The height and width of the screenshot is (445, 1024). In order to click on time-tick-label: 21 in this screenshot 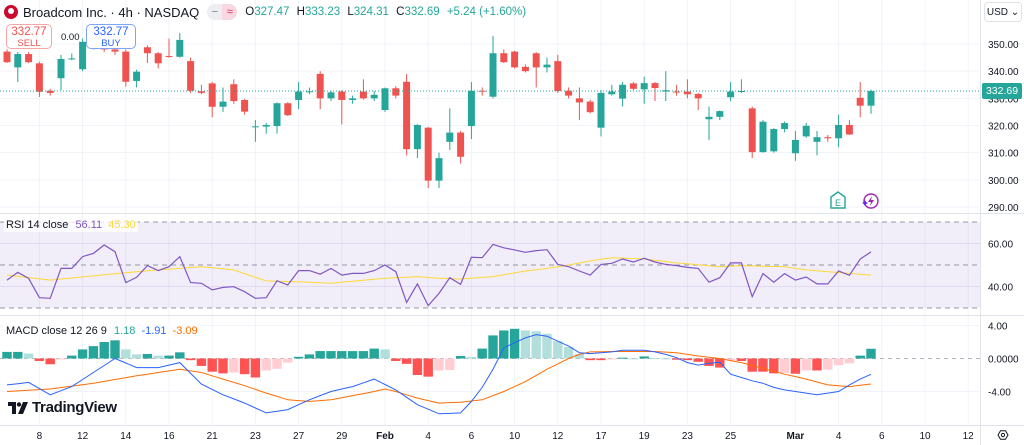, I will do `click(213, 436)`.